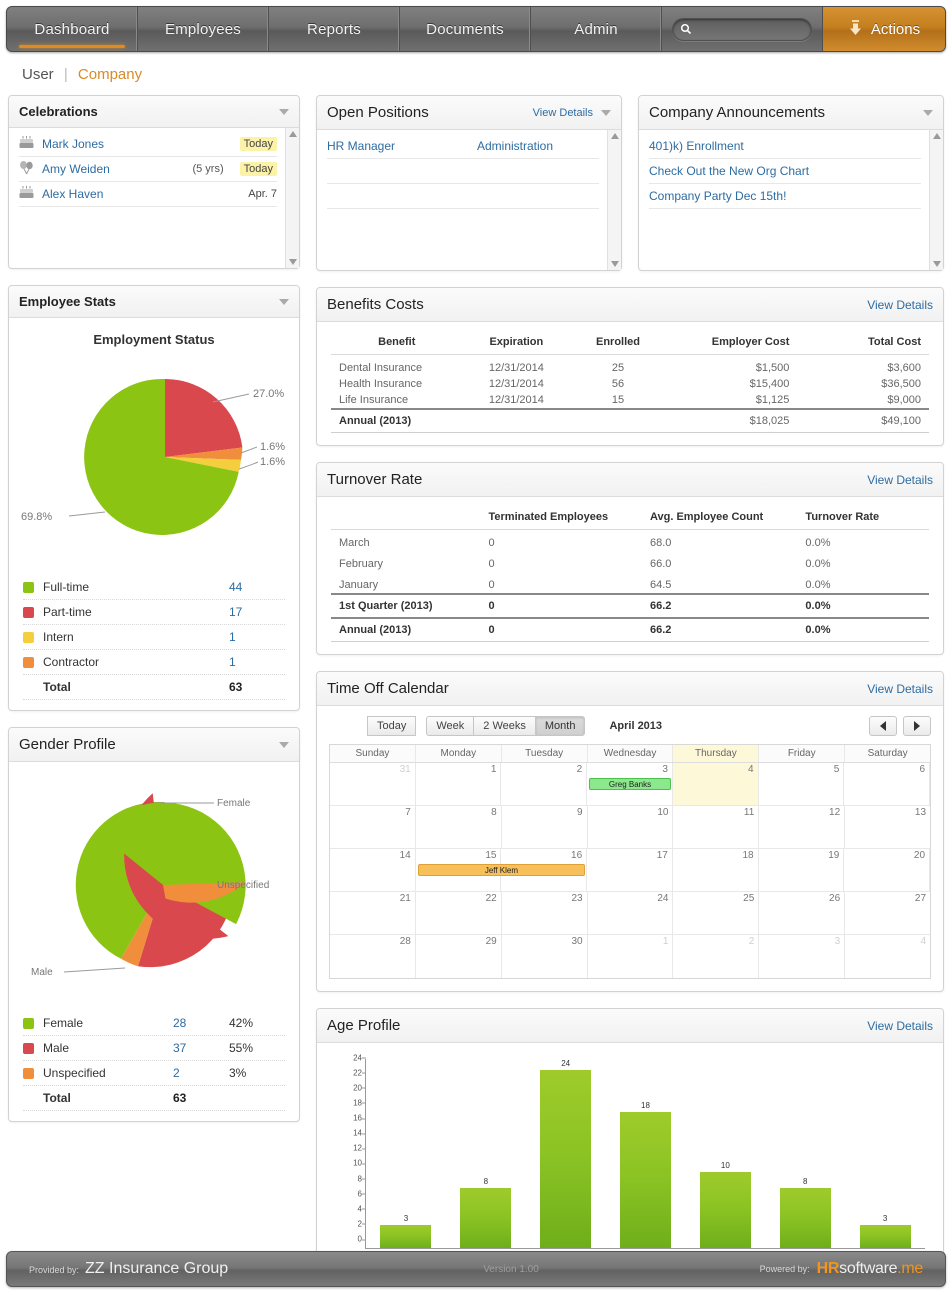 This screenshot has height=1307, width=952. Describe the element at coordinates (596, 29) in the screenshot. I see `nav-item-admin: Admin` at that location.